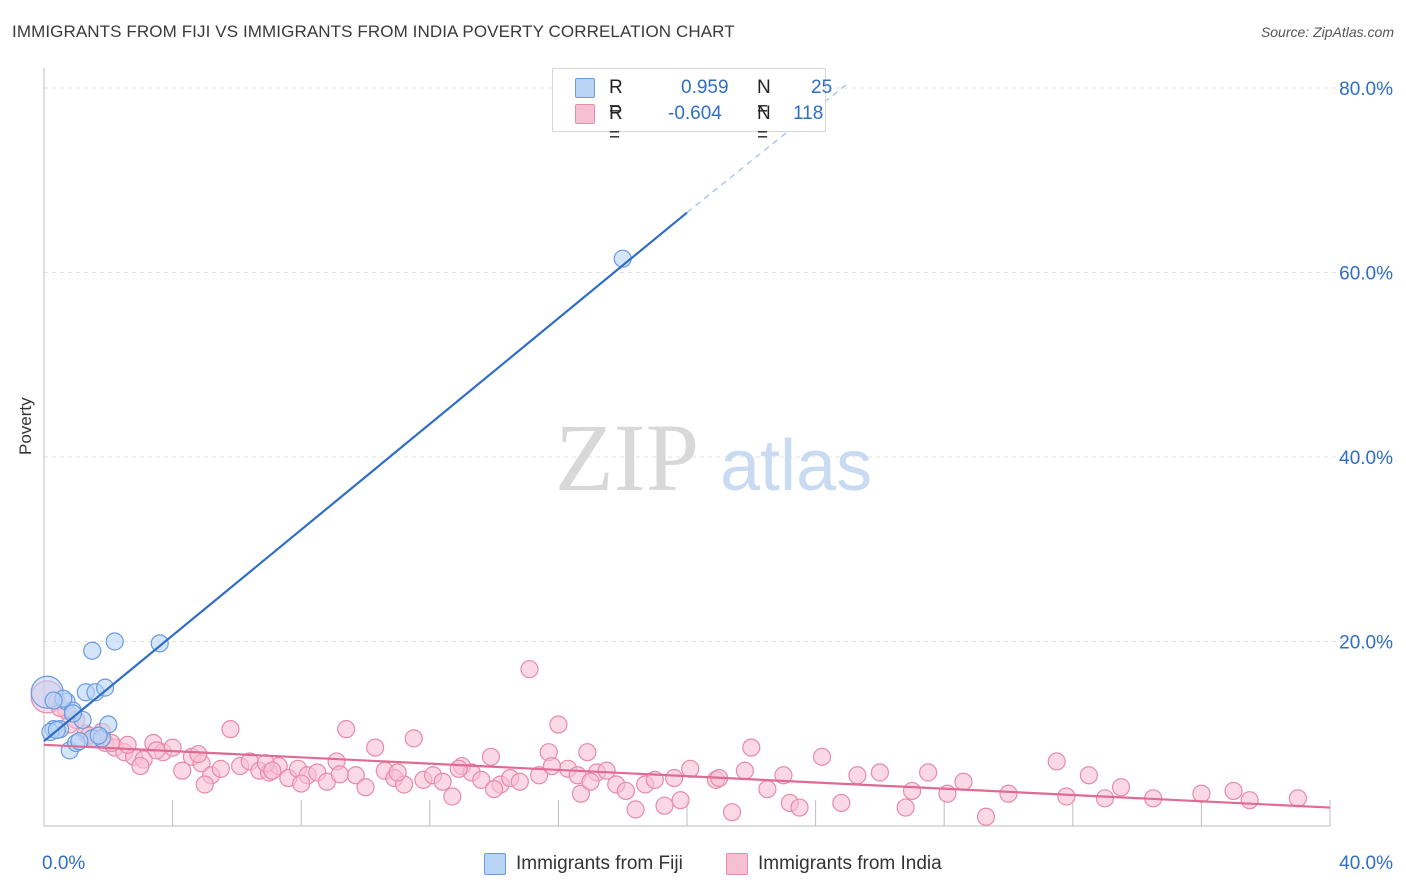  I want to click on trend-line-fiji-extension, so click(767, 148).